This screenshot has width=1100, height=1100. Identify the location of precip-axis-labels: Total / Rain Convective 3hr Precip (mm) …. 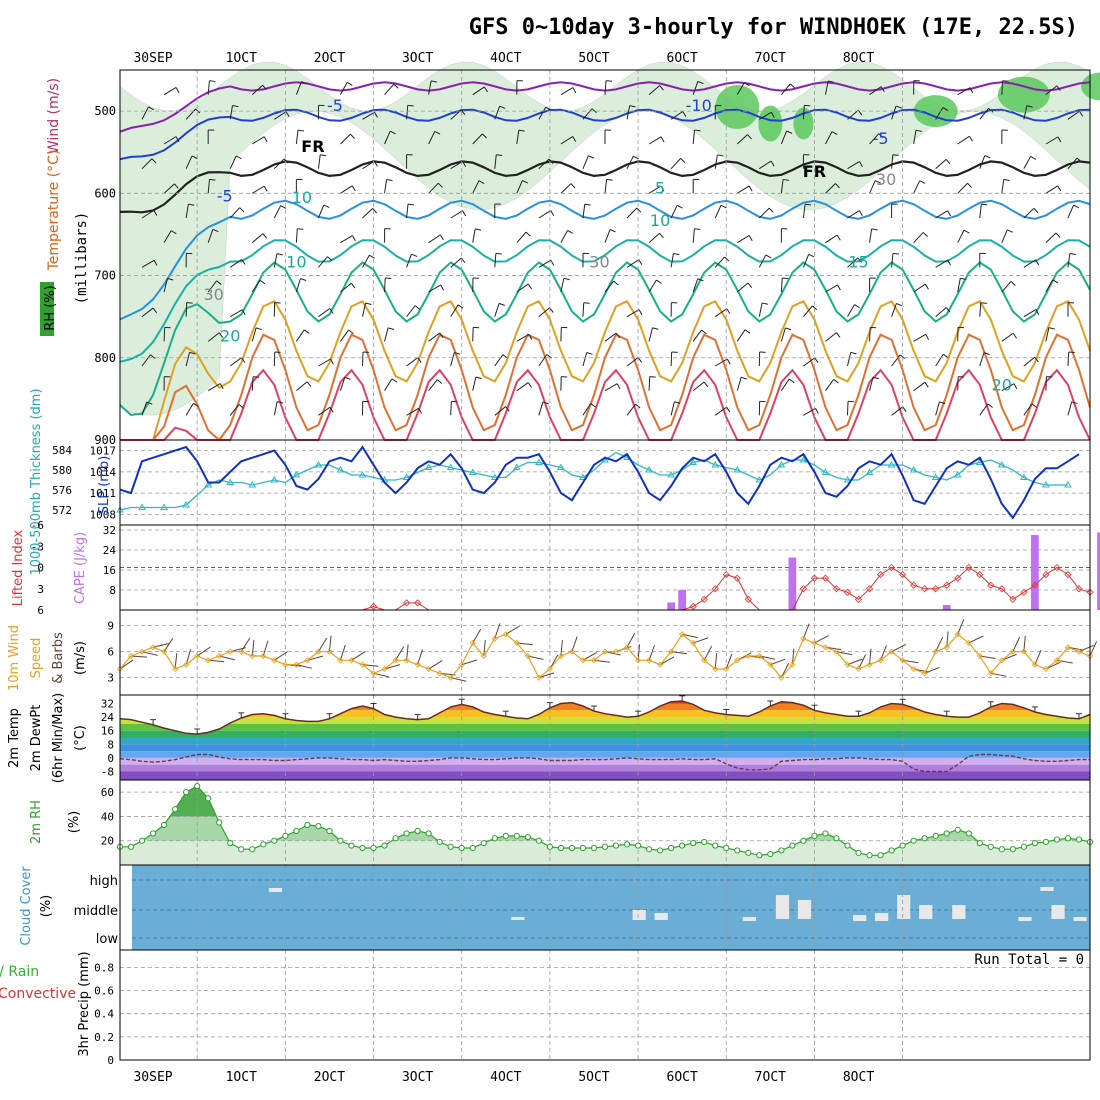
(542, 1003).